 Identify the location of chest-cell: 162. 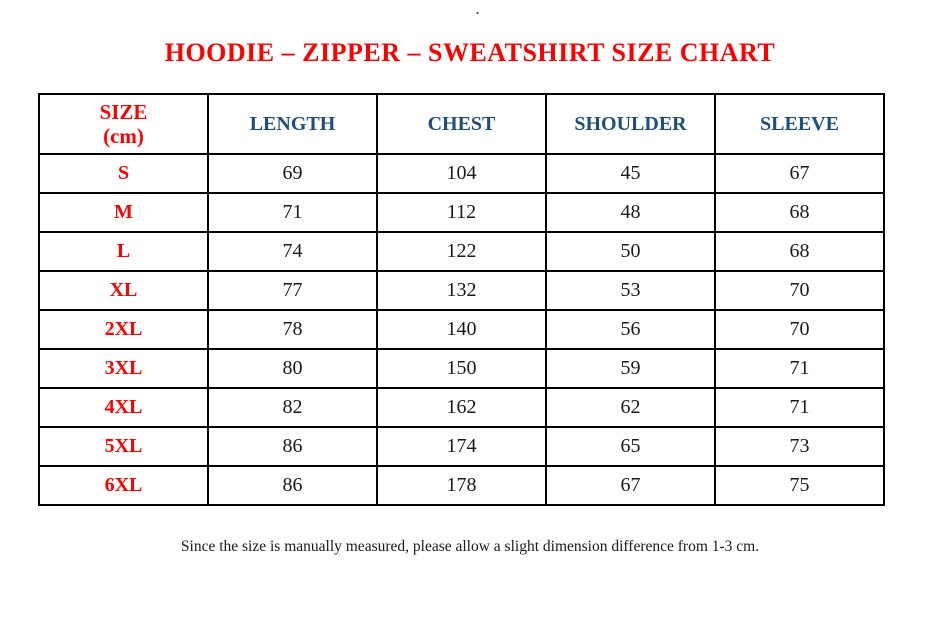
(461, 407).